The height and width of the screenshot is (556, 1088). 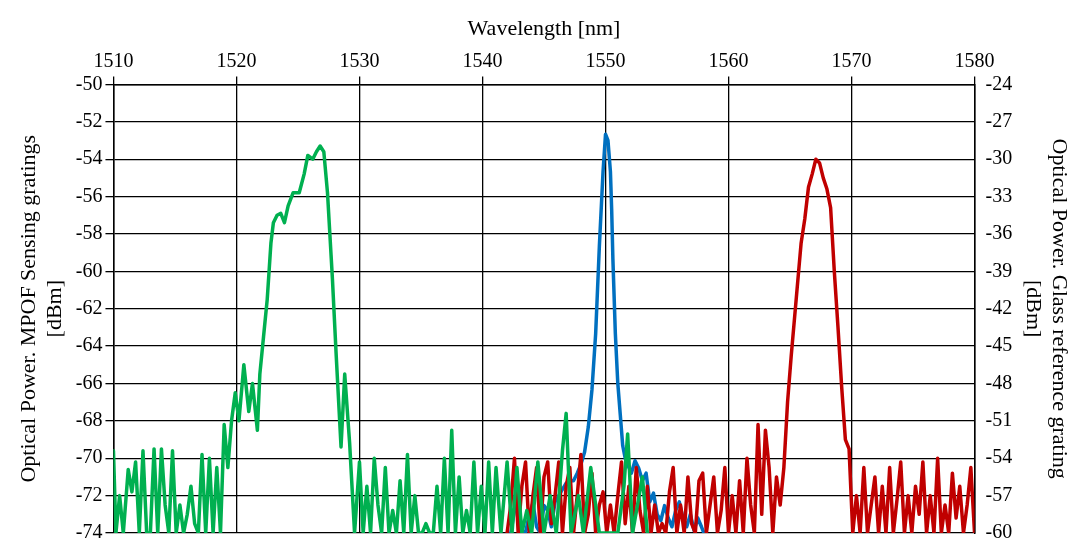 I want to click on x-tick-label: 1530, so click(x=359, y=59).